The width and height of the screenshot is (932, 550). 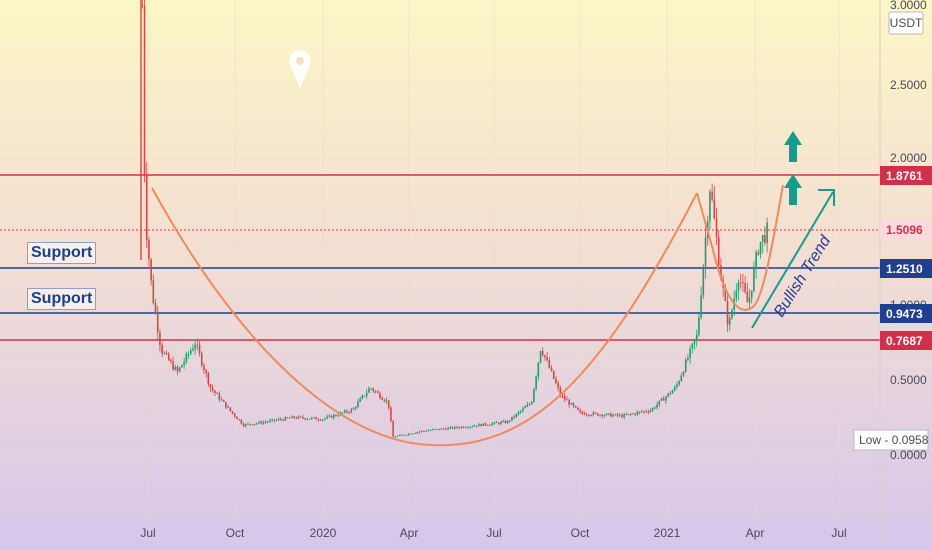 I want to click on x-tick-jul-2020: Jul, so click(x=493, y=533).